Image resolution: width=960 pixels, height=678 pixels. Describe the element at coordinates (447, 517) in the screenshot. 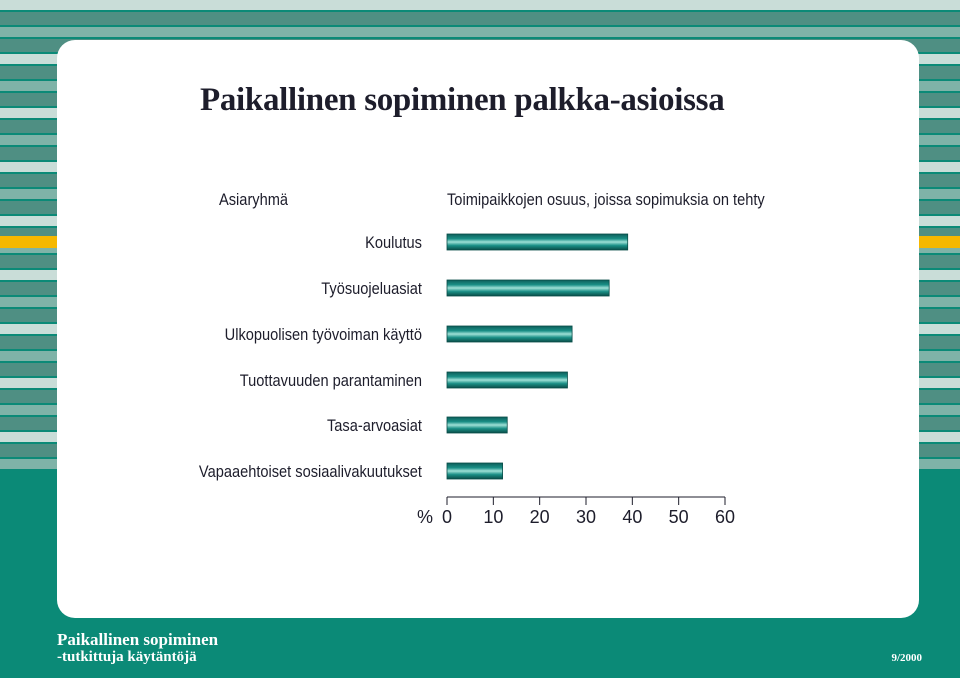

I see `x-tick-label: 0` at that location.